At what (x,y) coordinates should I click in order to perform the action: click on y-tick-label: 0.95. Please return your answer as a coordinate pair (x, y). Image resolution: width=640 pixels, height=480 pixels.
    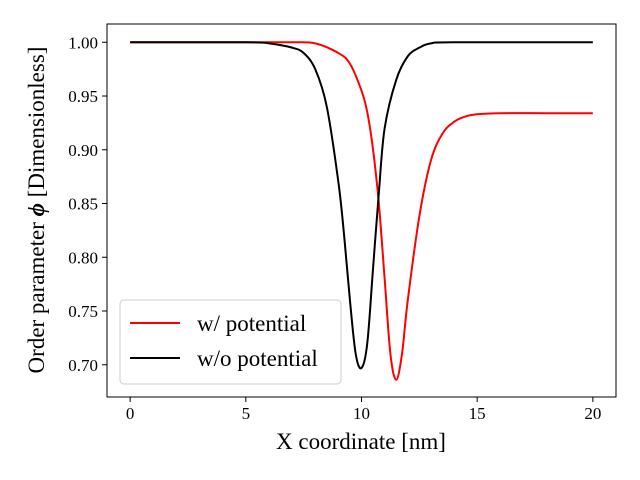
    Looking at the image, I should click on (83, 96).